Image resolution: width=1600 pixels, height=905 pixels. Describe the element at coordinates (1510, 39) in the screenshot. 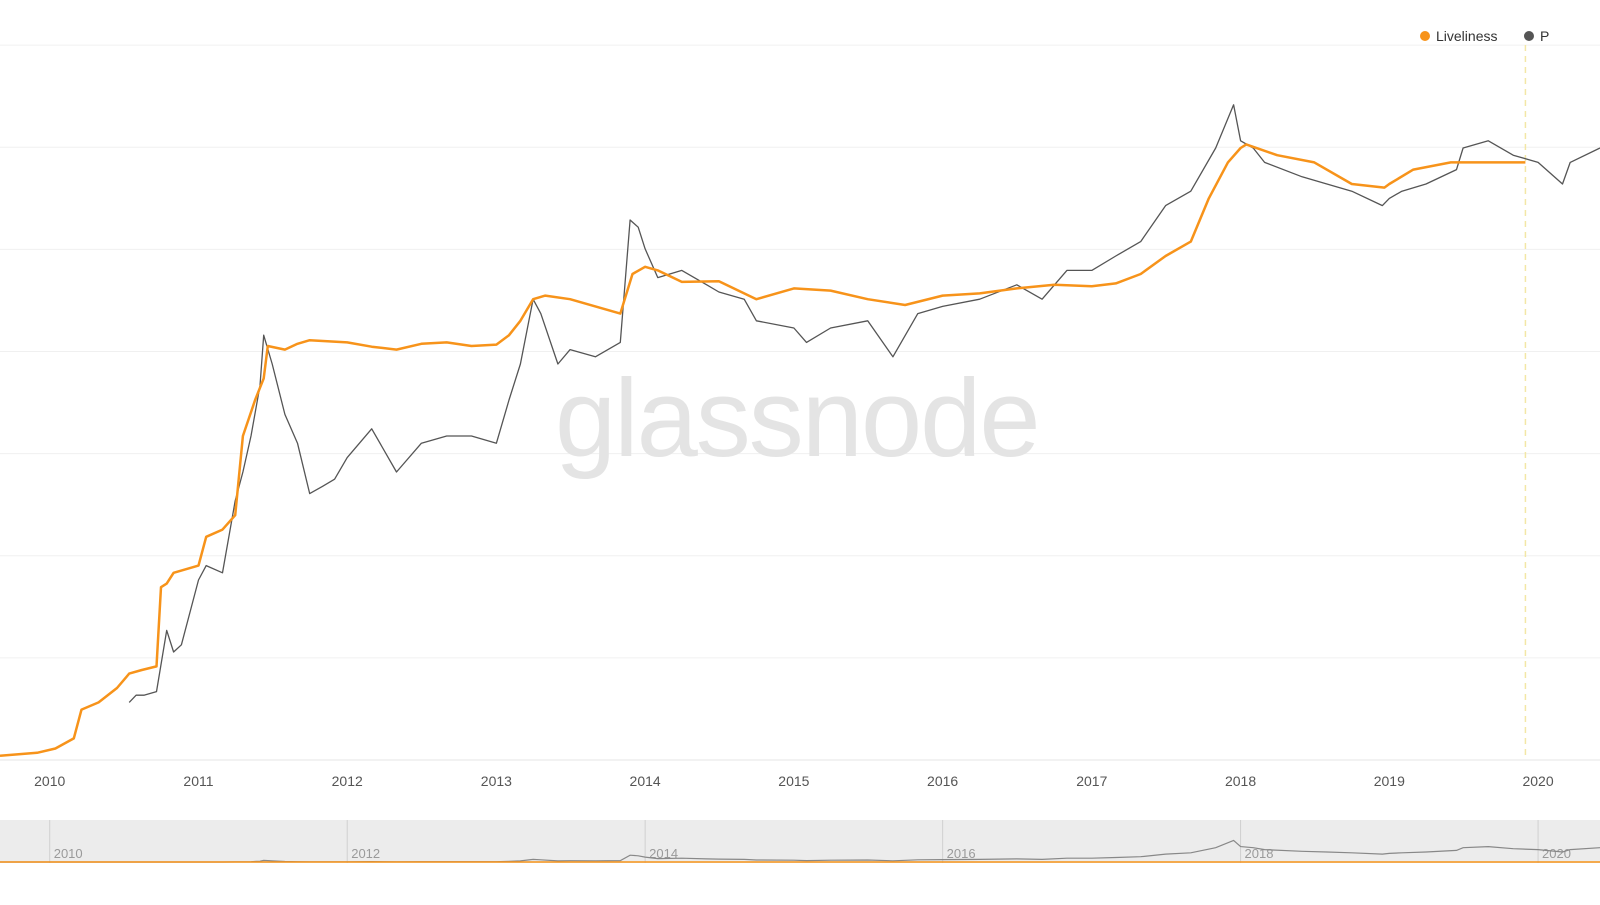

I see `legend: Liveliness P` at that location.